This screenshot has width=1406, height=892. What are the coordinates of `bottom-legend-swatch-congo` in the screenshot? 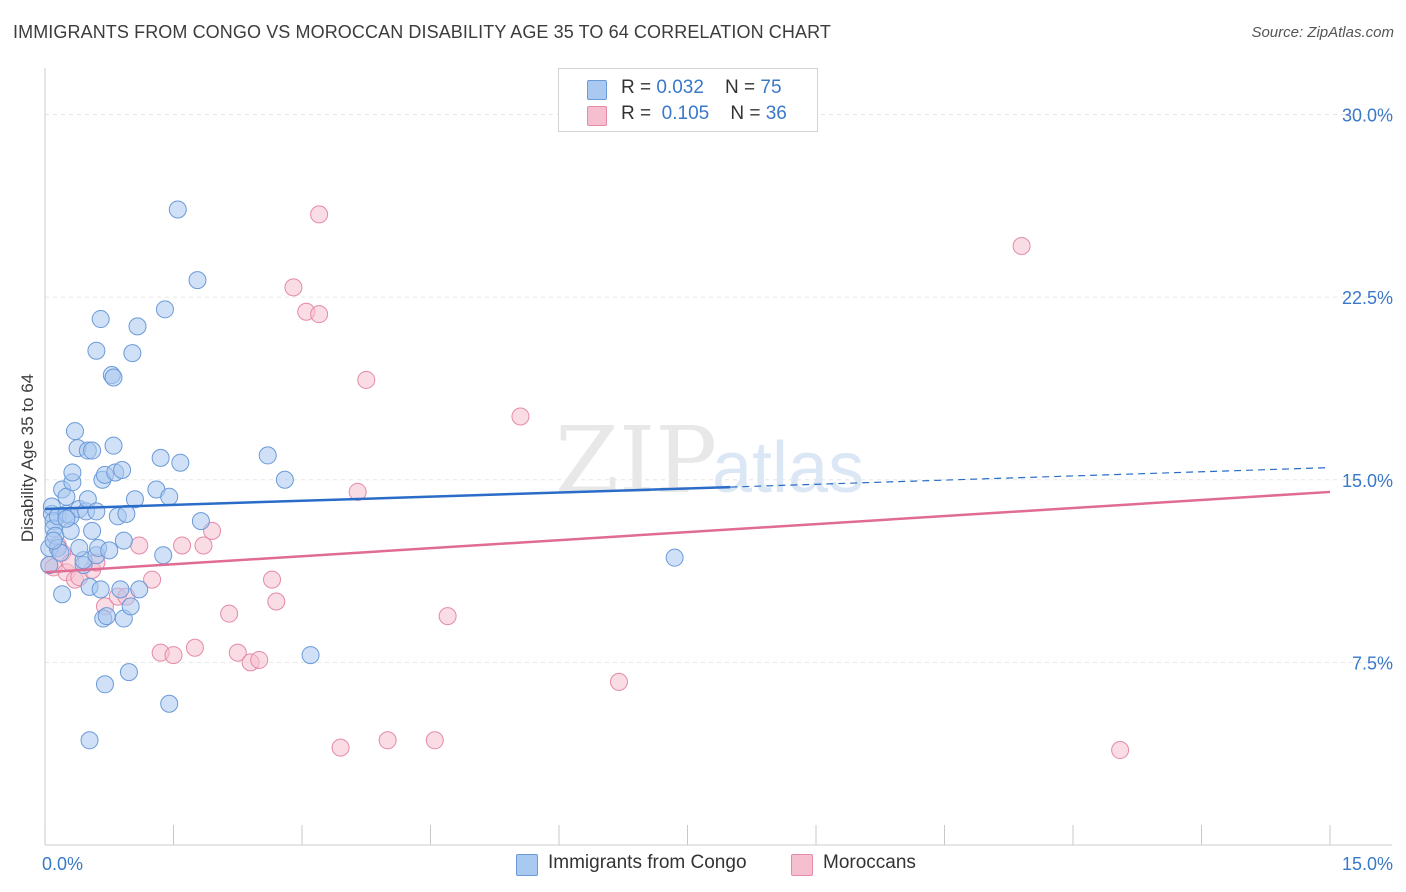 It's located at (527, 865).